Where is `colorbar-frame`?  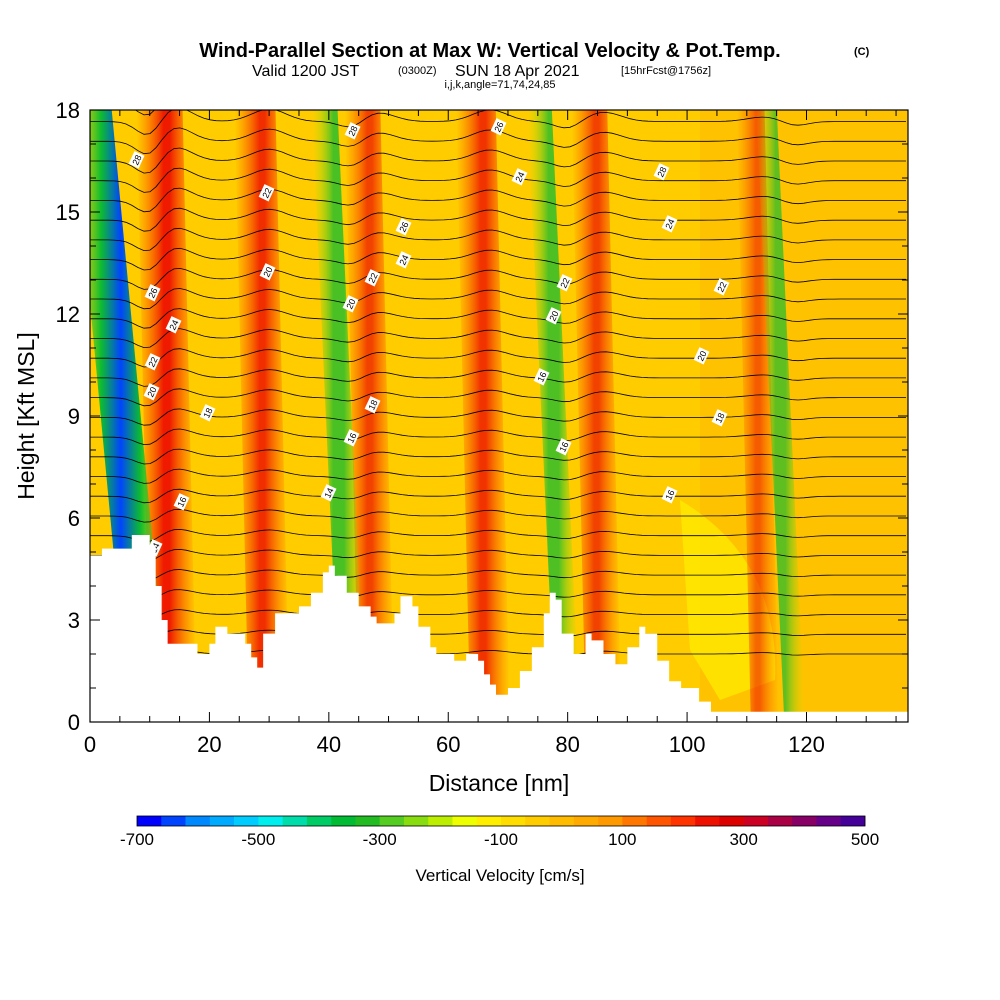 colorbar-frame is located at coordinates (501, 821).